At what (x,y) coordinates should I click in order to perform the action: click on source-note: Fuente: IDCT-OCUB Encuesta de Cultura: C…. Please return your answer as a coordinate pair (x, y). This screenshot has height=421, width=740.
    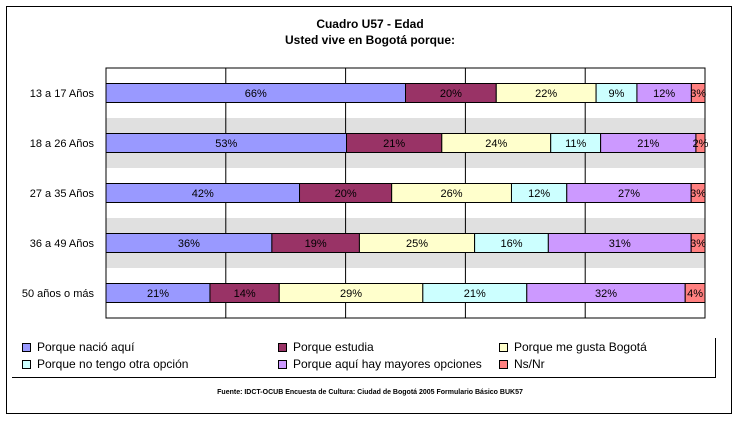
    Looking at the image, I should click on (370, 392).